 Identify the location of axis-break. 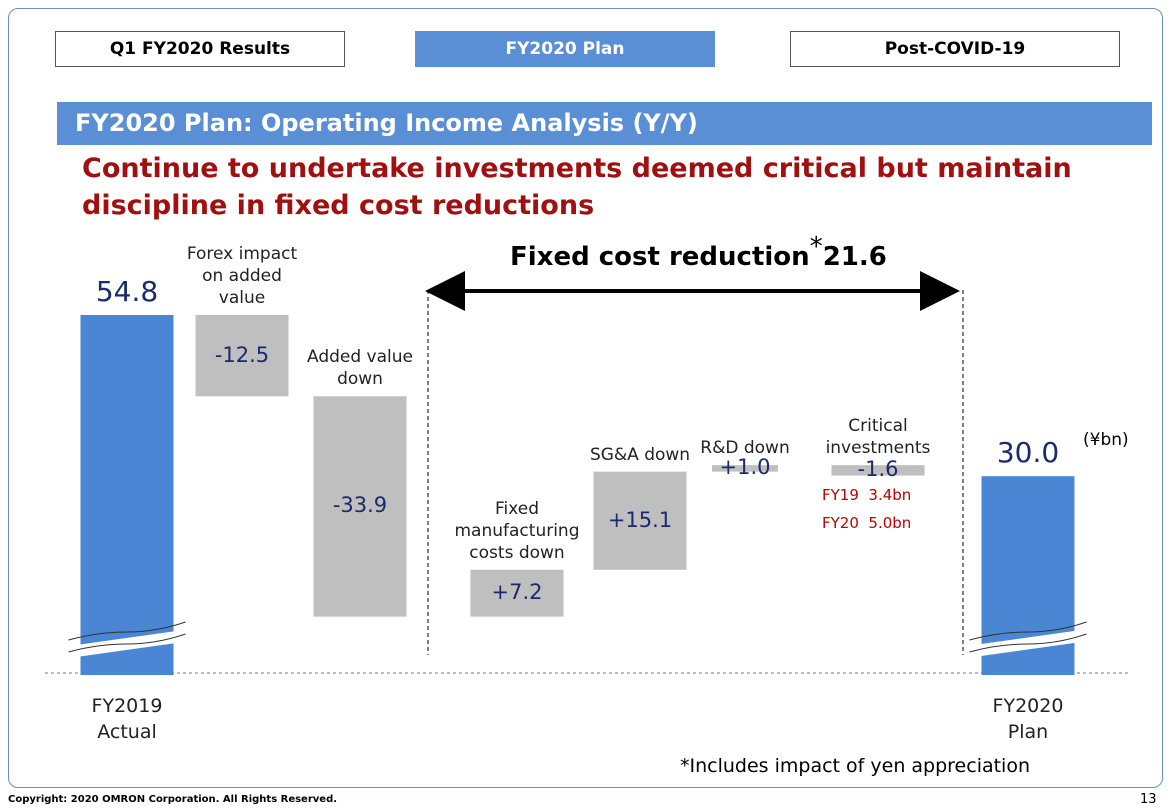
(1028, 643).